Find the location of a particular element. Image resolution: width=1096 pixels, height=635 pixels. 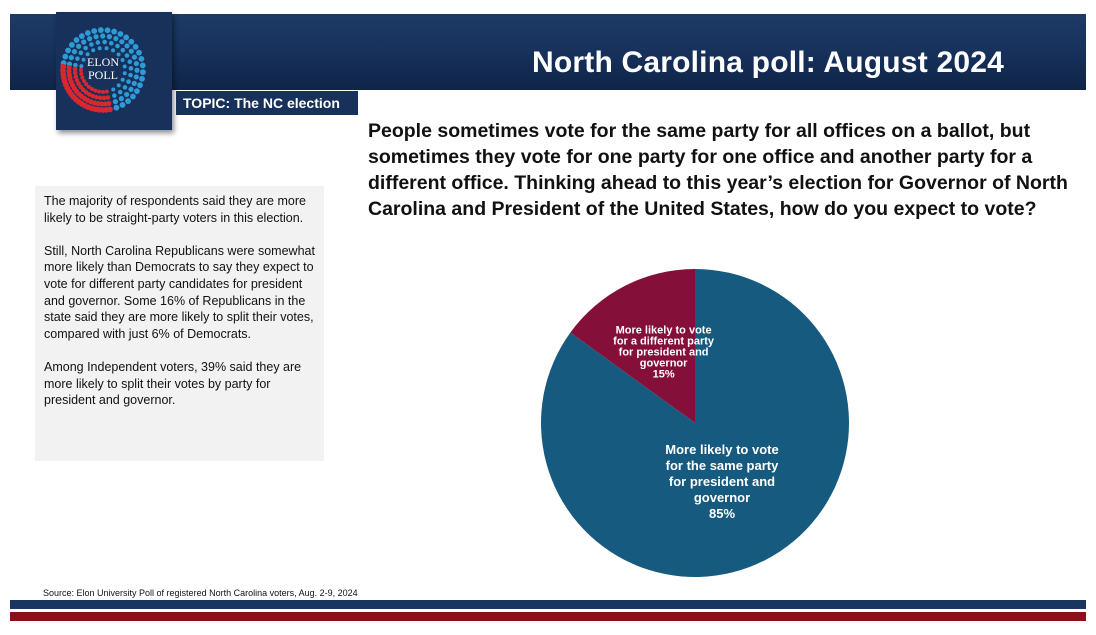

topic-tag: TOPIC: The NC election is located at coordinates (267, 103).